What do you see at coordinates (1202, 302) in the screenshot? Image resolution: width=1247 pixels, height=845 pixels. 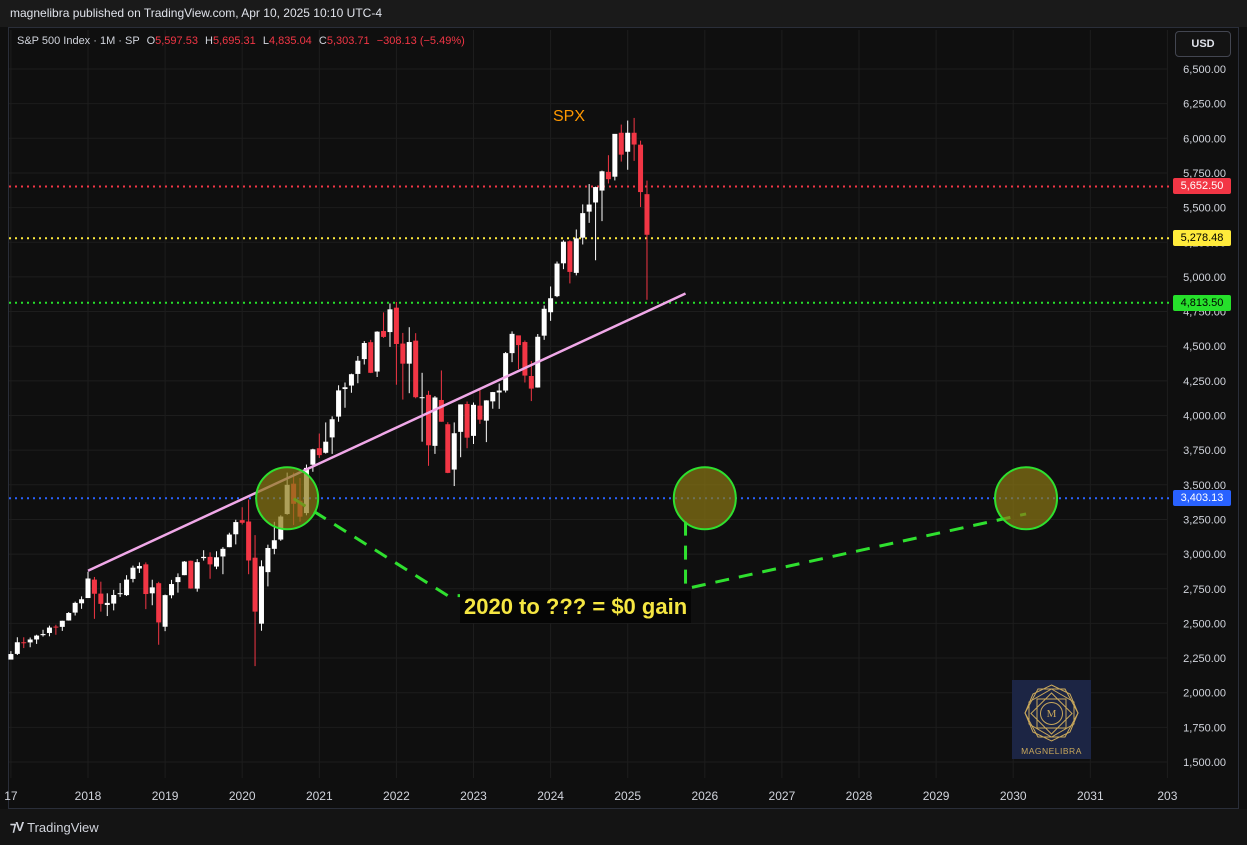 I see `price-level-tag: 4,813.50` at bounding box center [1202, 302].